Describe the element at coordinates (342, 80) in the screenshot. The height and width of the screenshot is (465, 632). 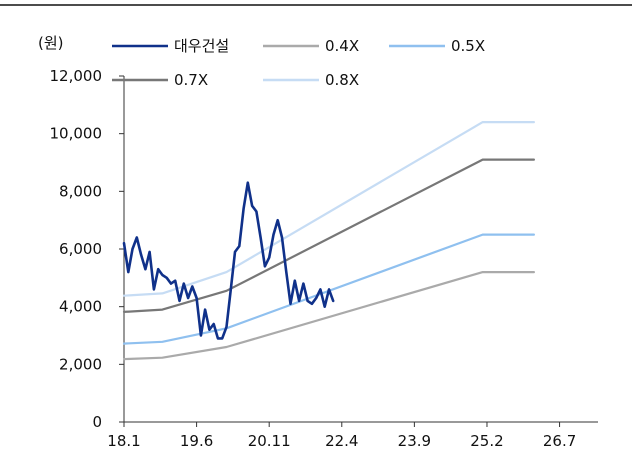
I see `legend-label-4: 0.8X` at that location.